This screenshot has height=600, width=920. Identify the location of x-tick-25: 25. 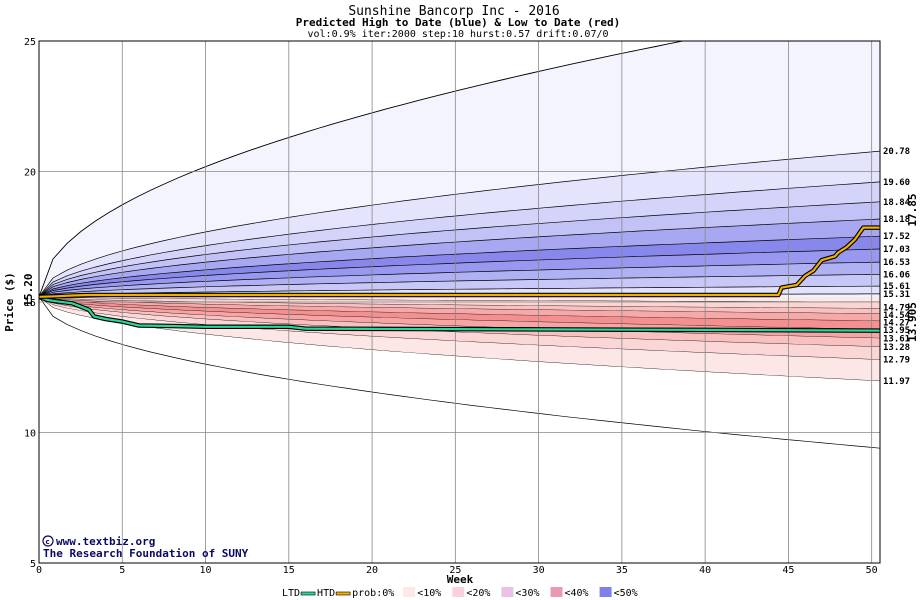
(455, 570).